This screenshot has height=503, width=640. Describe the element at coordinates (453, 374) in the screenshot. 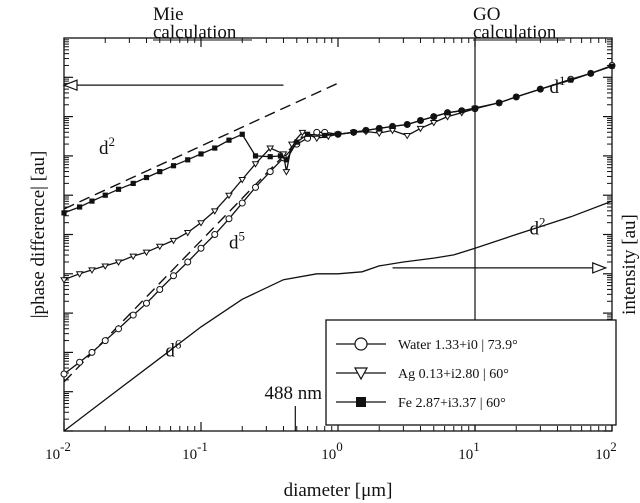

I see `legend-entry-label: Ag 0.13+i2.80 | 60°` at that location.